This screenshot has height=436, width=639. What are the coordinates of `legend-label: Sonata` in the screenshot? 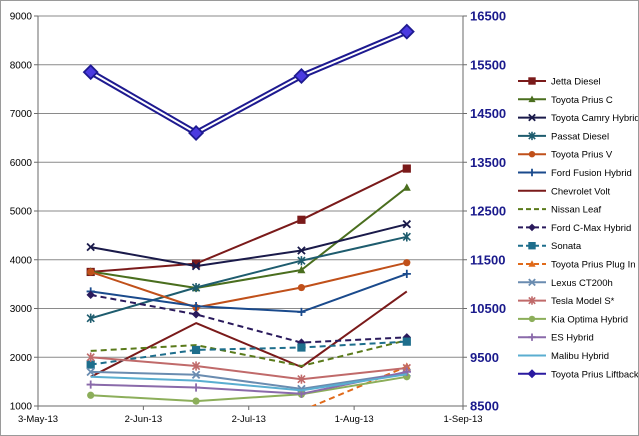 It's located at (566, 246).